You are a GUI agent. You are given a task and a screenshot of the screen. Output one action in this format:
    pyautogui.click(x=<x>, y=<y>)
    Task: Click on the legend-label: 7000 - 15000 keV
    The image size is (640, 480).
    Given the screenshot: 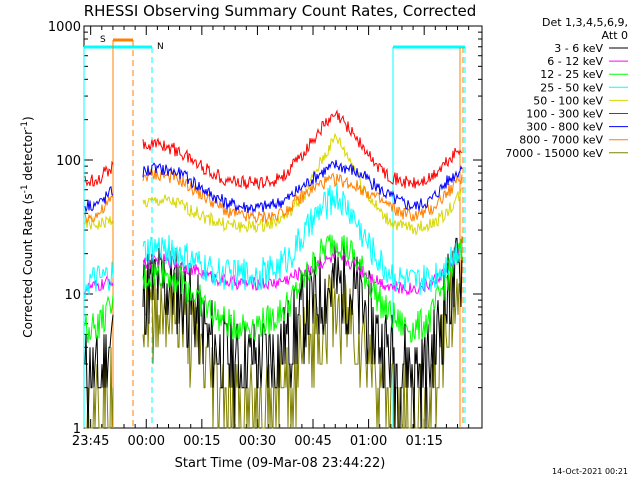 What is the action you would take?
    pyautogui.click(x=554, y=153)
    